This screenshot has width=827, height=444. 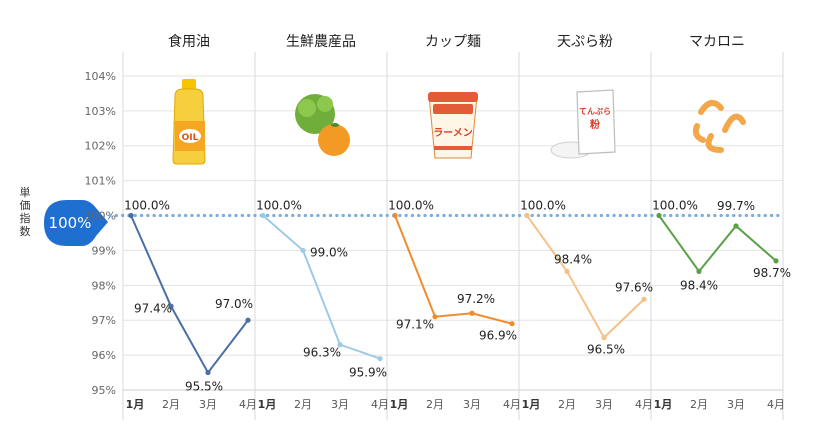 I want to click on flour-bag-text: てんぷら, so click(x=595, y=111).